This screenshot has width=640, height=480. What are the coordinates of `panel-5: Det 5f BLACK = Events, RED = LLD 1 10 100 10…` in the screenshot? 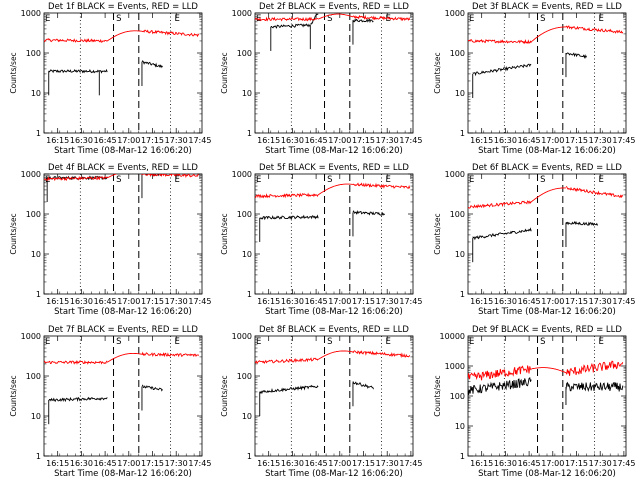 It's located at (321, 240).